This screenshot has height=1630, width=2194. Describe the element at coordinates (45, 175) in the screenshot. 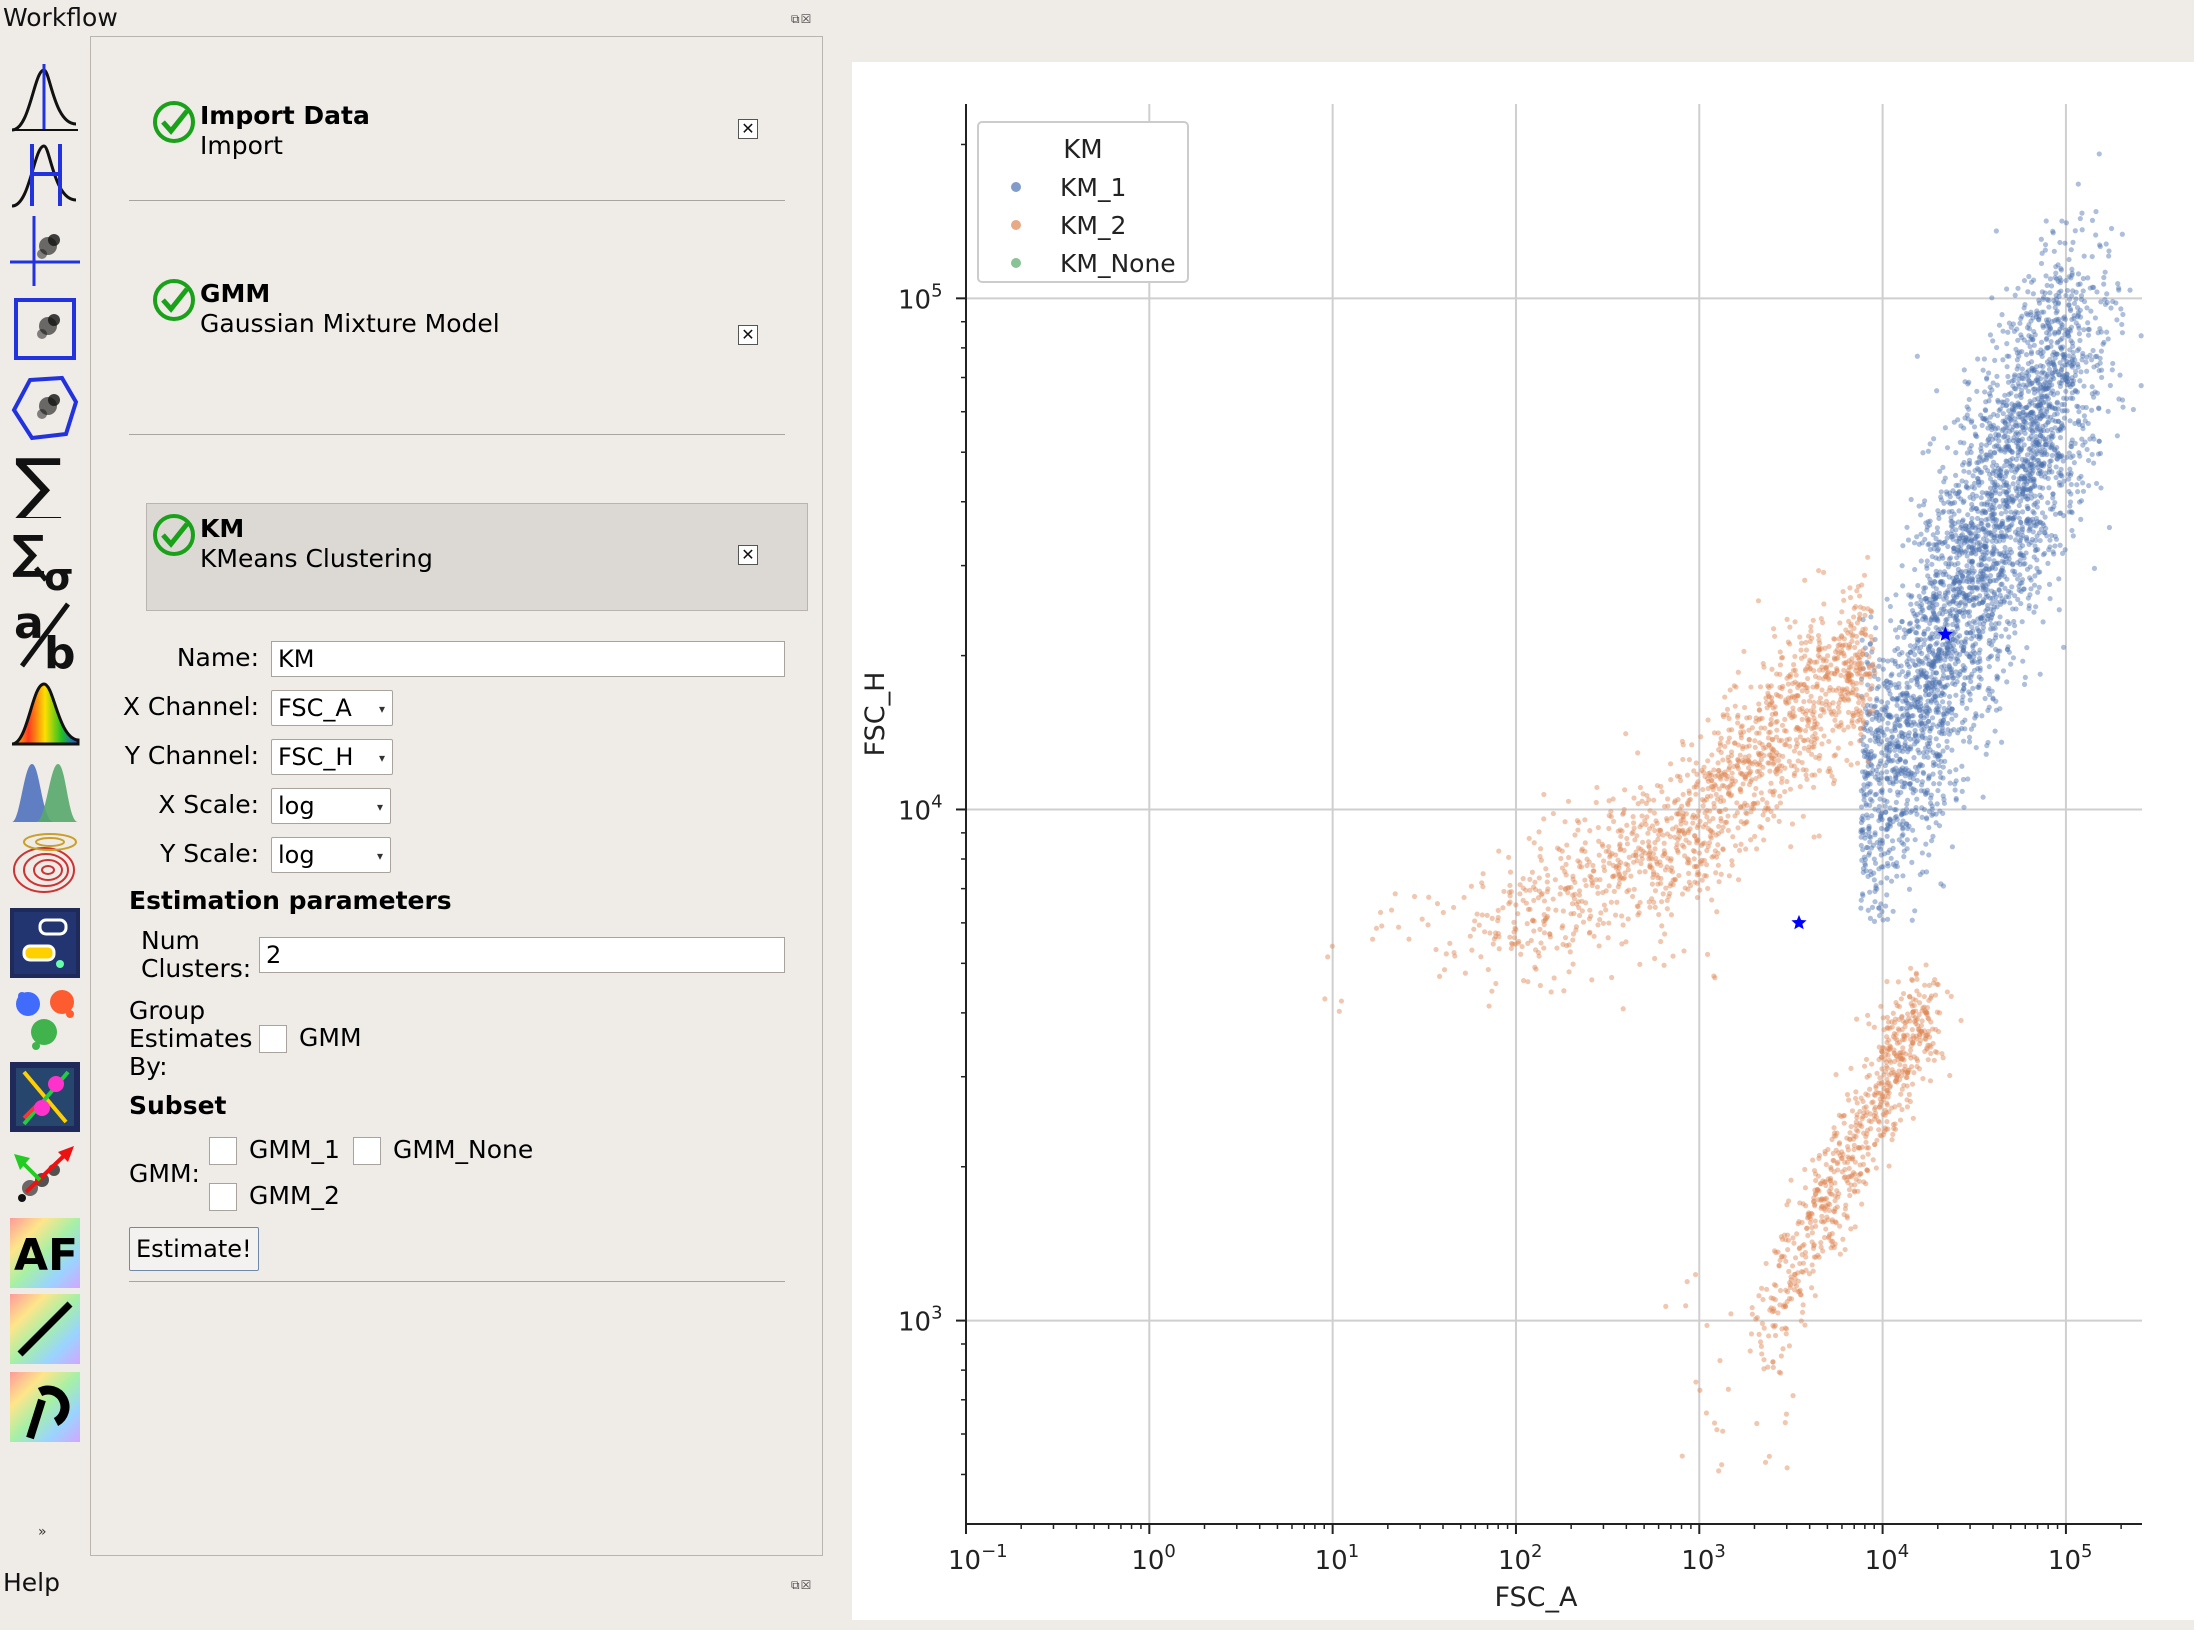

I see `histogram-gate-icon` at that location.